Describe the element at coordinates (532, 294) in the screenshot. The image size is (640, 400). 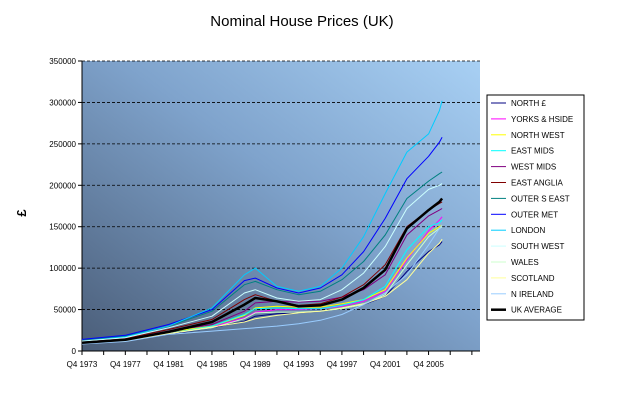
I see `legend-label: N IRELAND` at that location.